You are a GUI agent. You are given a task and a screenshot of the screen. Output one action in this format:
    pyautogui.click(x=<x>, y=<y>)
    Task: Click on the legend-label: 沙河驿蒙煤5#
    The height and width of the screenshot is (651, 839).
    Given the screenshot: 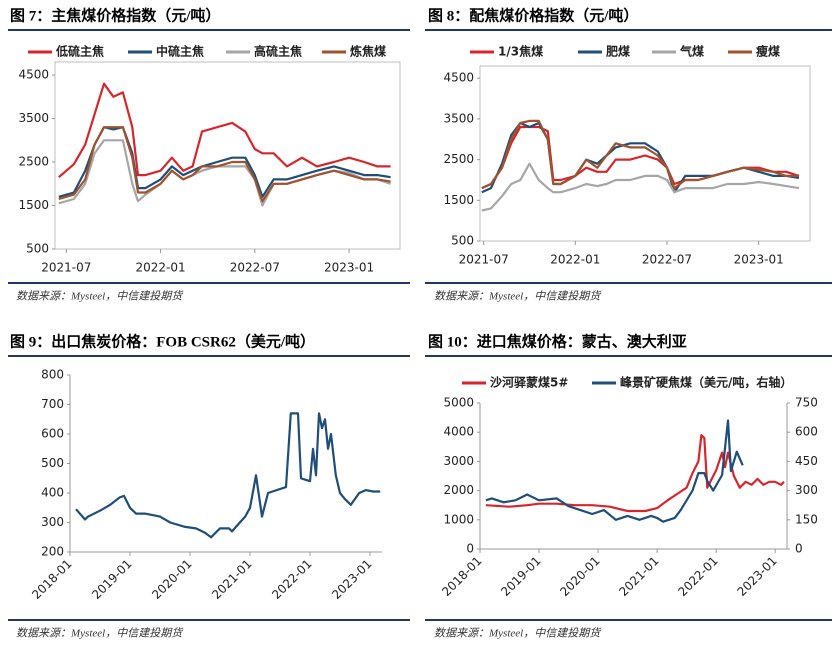 What is the action you would take?
    pyautogui.click(x=529, y=382)
    